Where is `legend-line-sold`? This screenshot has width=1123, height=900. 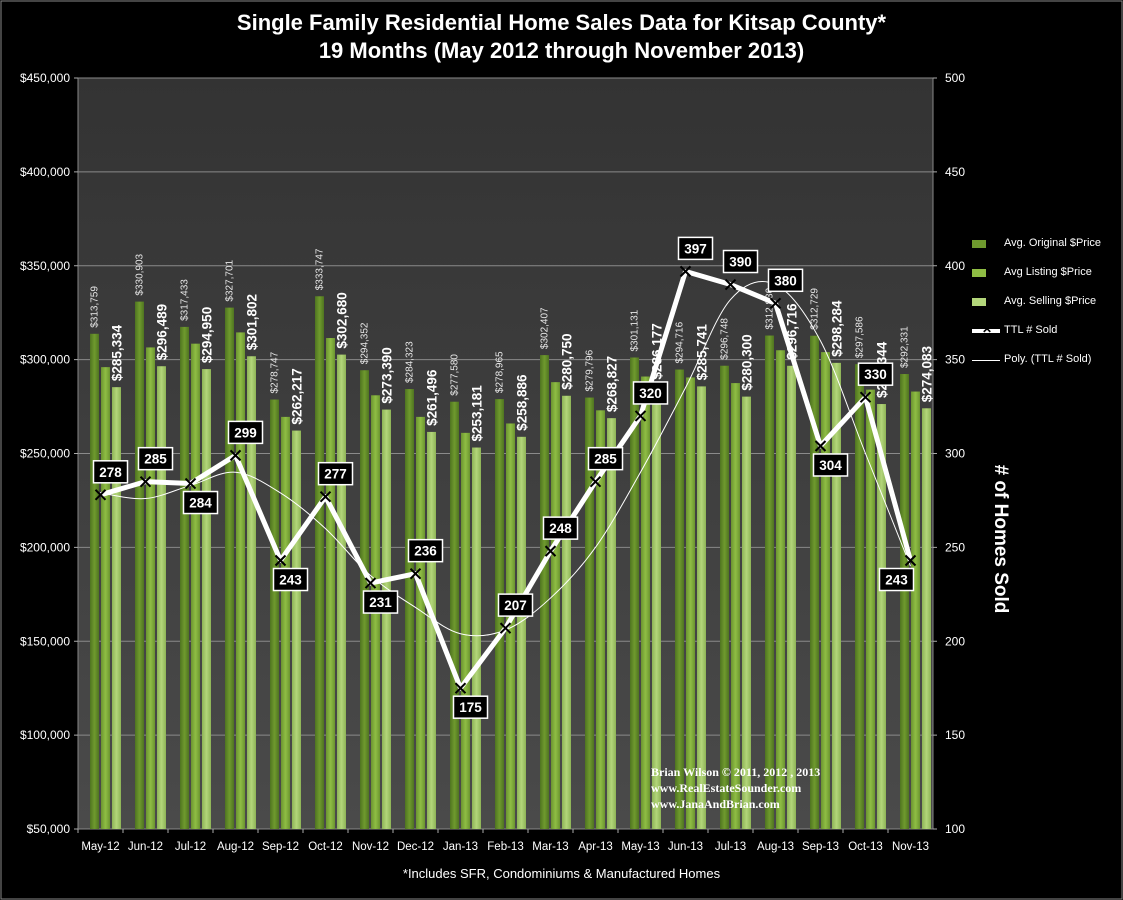 legend-line-sold is located at coordinates (986, 331).